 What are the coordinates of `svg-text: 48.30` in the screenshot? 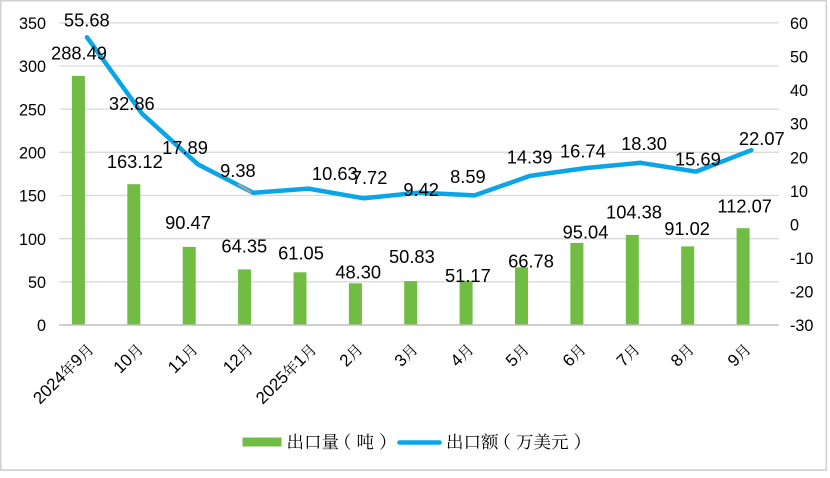 It's located at (358, 271).